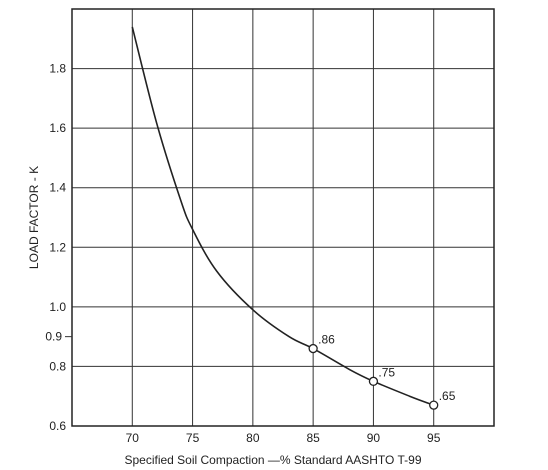 The width and height of the screenshot is (548, 470). Describe the element at coordinates (57, 426) in the screenshot. I see `y-tick-label: 0.6` at that location.